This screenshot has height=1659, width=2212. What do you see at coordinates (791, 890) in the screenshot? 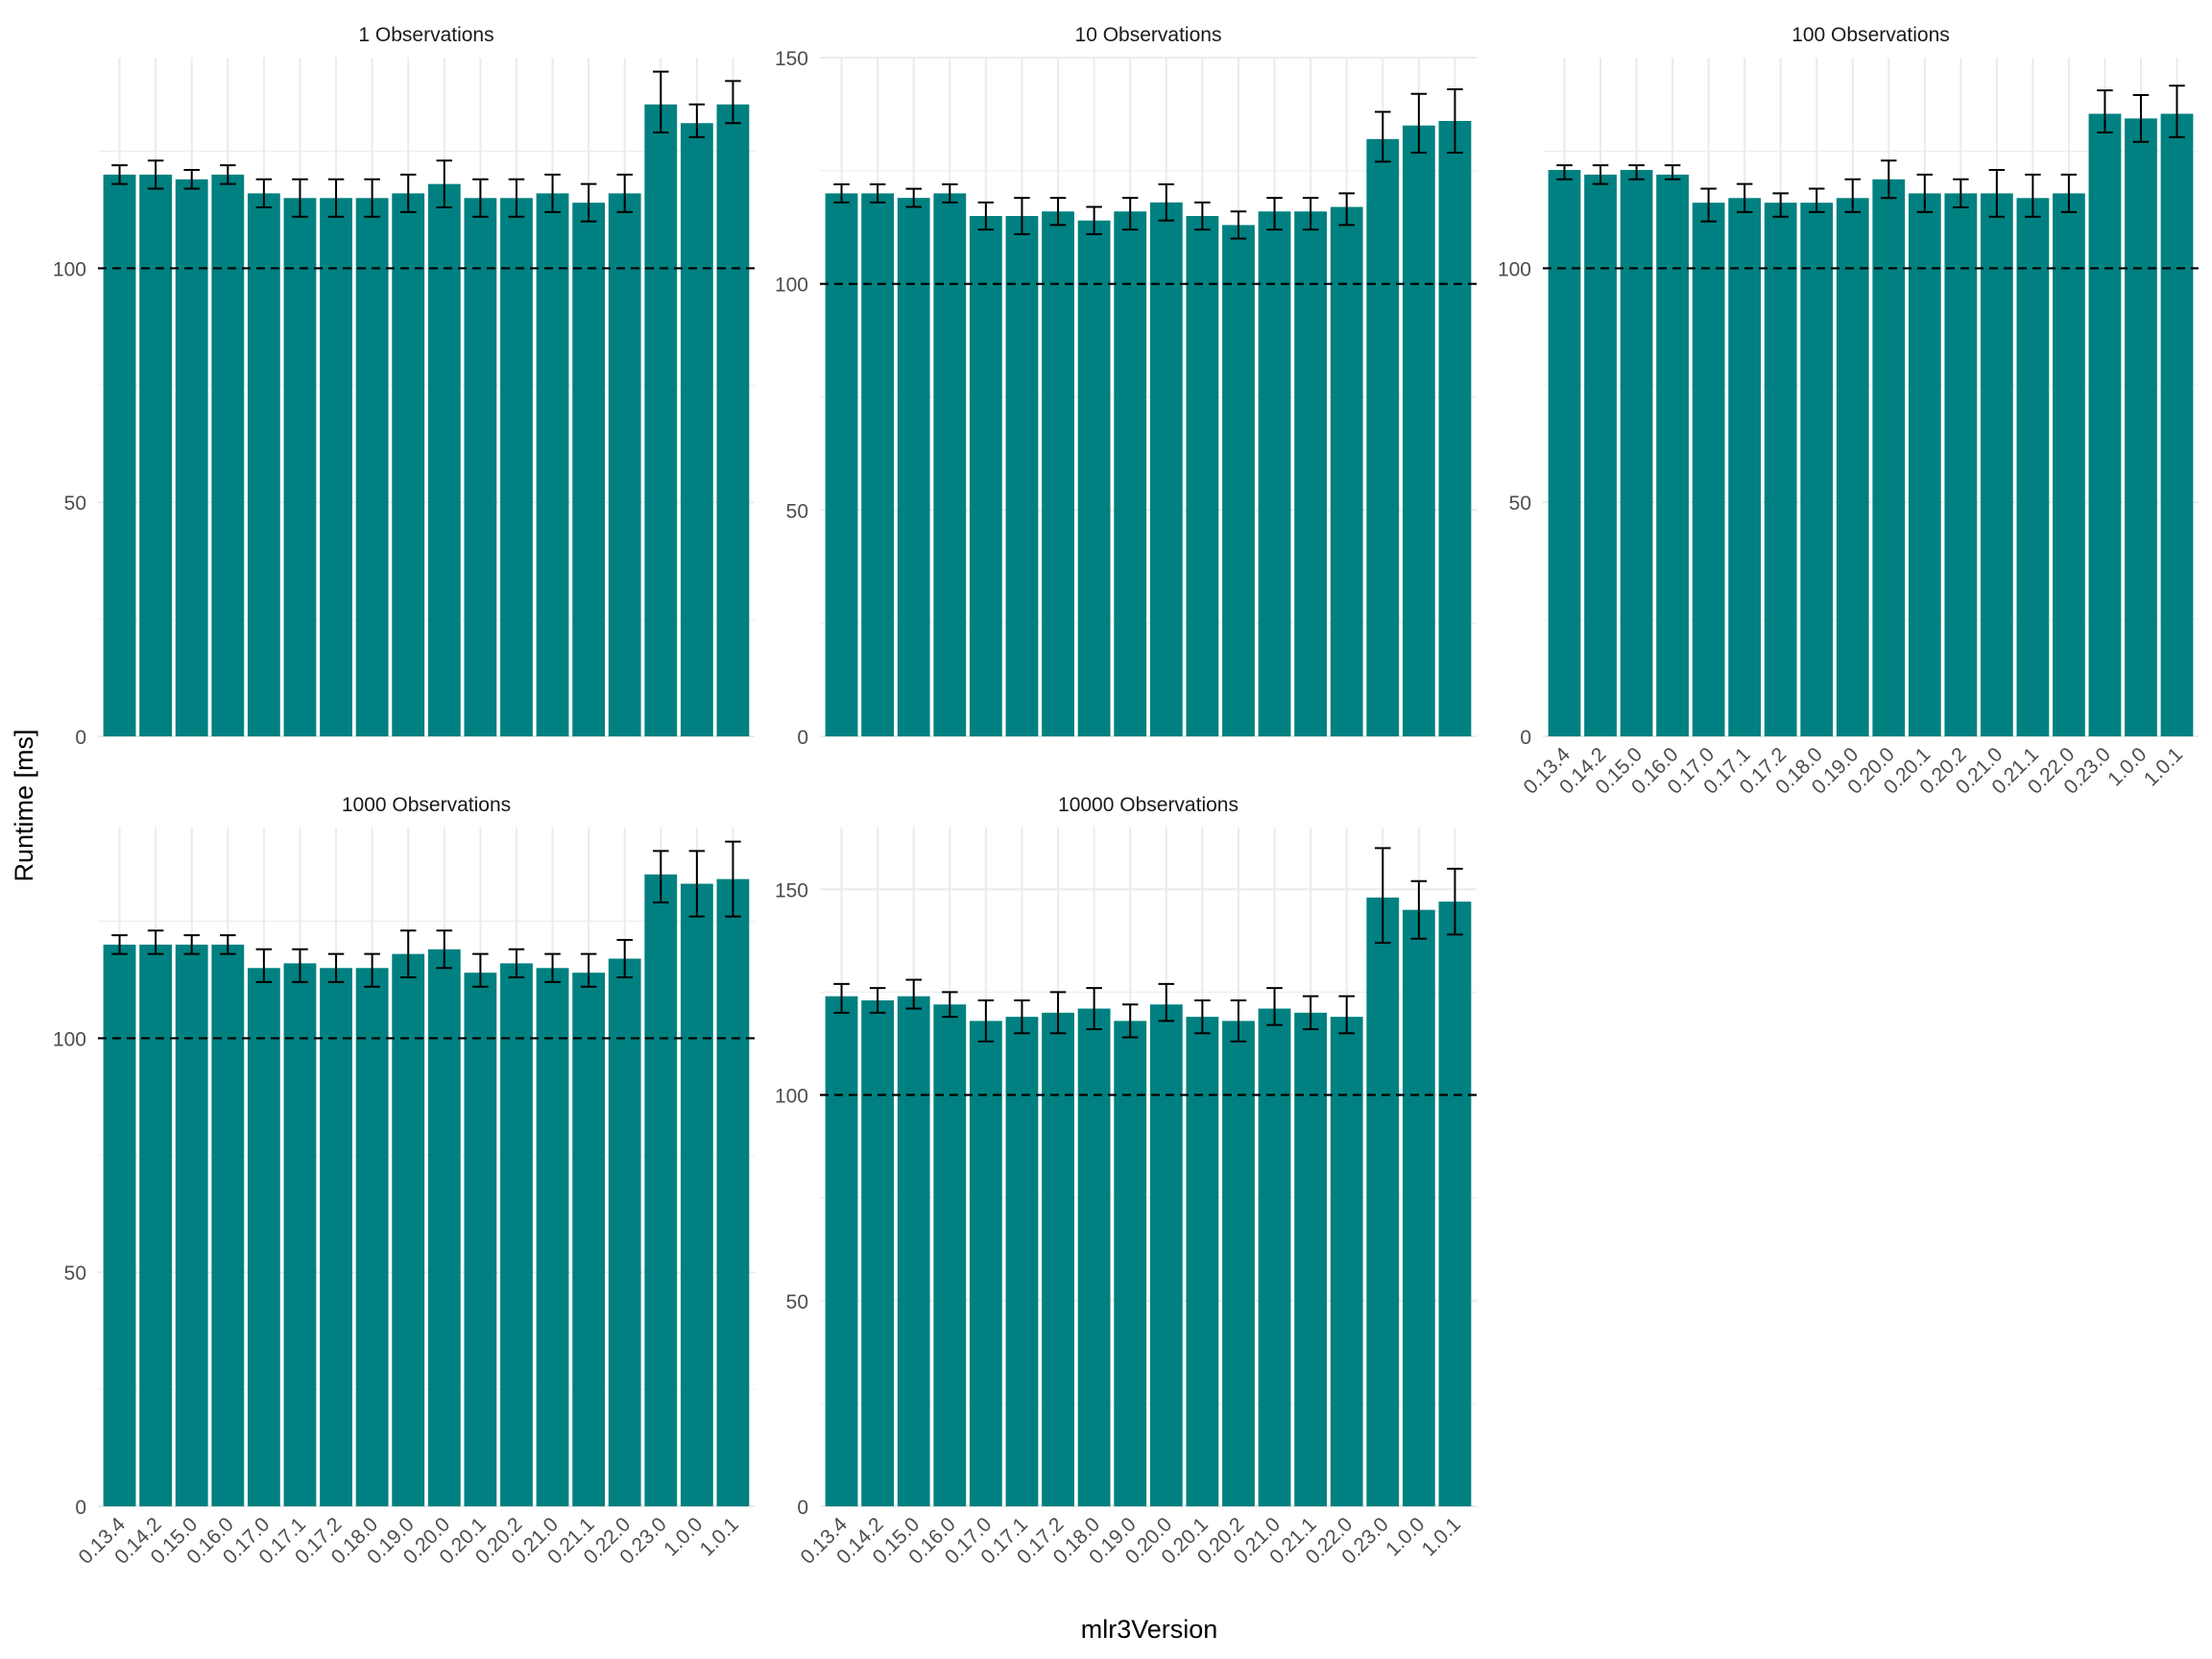
I see `y-tick-label: 150` at bounding box center [791, 890].